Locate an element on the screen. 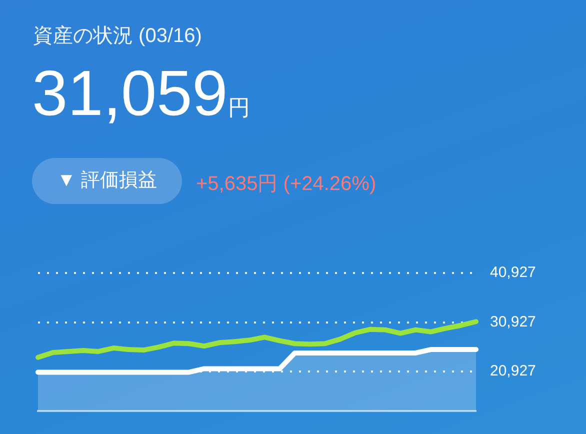 The height and width of the screenshot is (434, 586). y-tick-label: 40,927 is located at coordinates (513, 273).